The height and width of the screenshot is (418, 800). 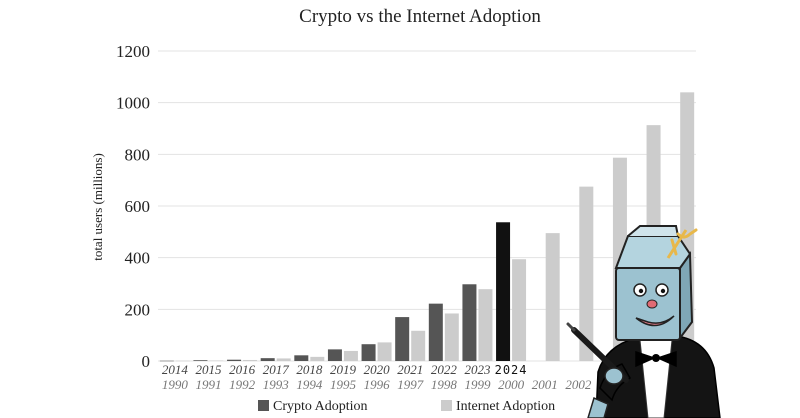 I want to click on bar-internet-1990, so click(x=182, y=361).